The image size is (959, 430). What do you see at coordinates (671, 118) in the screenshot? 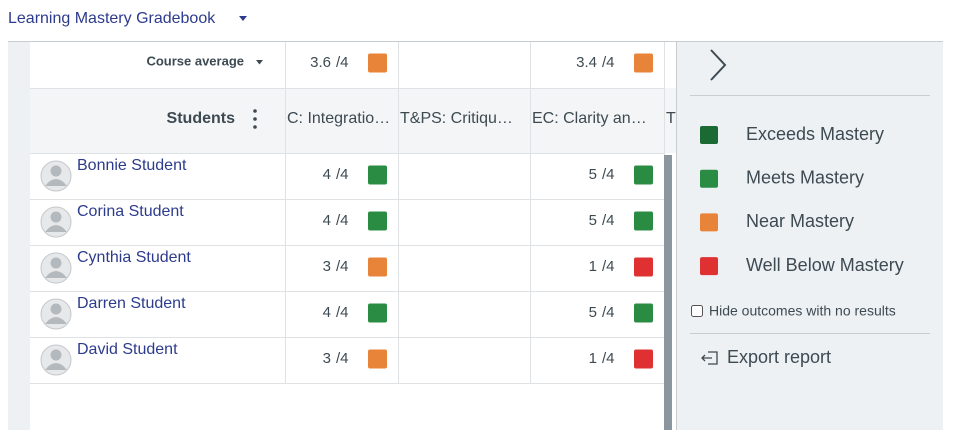
I see `column-header: T` at bounding box center [671, 118].